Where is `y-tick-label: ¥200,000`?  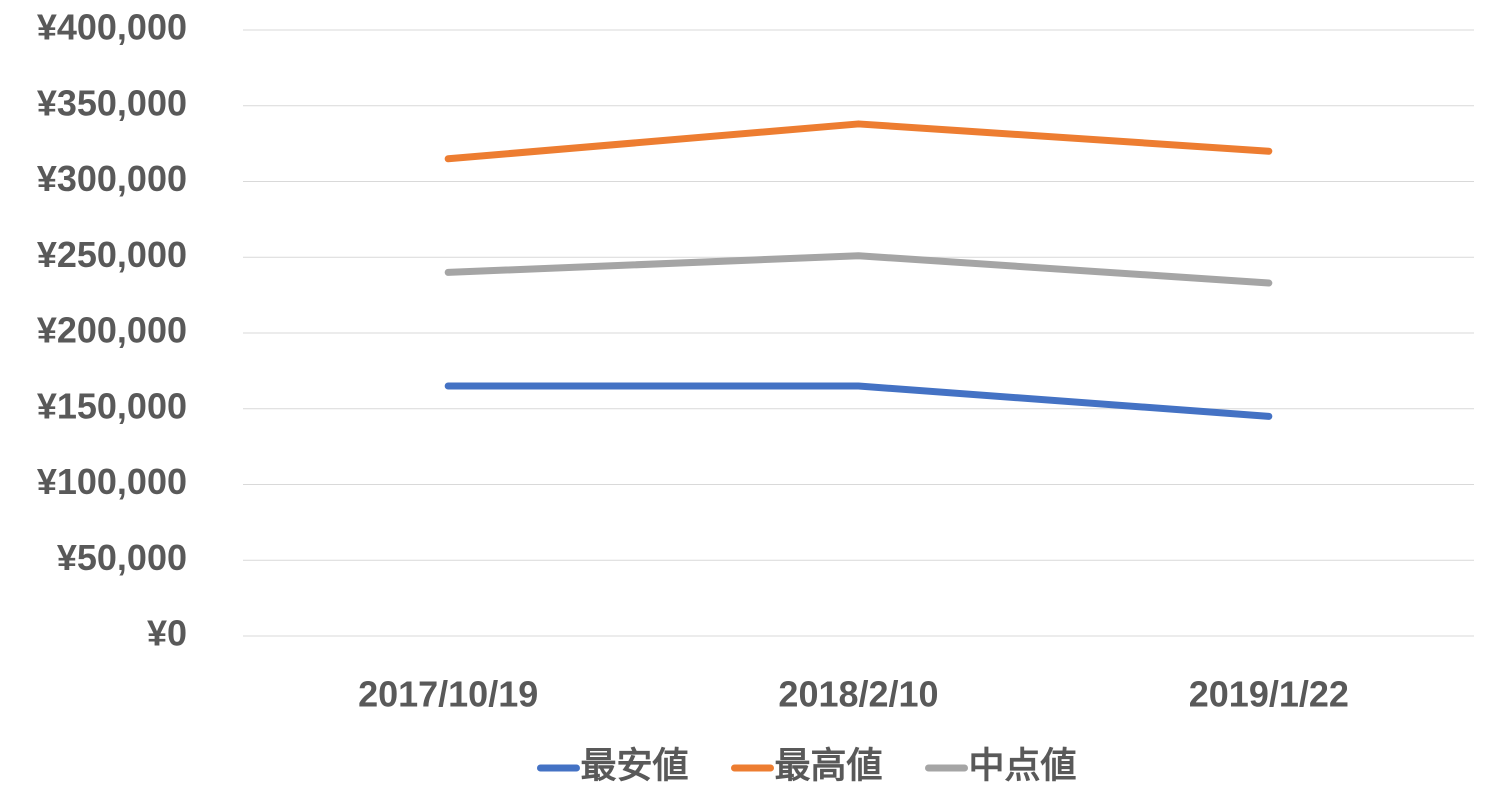
y-tick-label: ¥200,000 is located at coordinates (112, 330).